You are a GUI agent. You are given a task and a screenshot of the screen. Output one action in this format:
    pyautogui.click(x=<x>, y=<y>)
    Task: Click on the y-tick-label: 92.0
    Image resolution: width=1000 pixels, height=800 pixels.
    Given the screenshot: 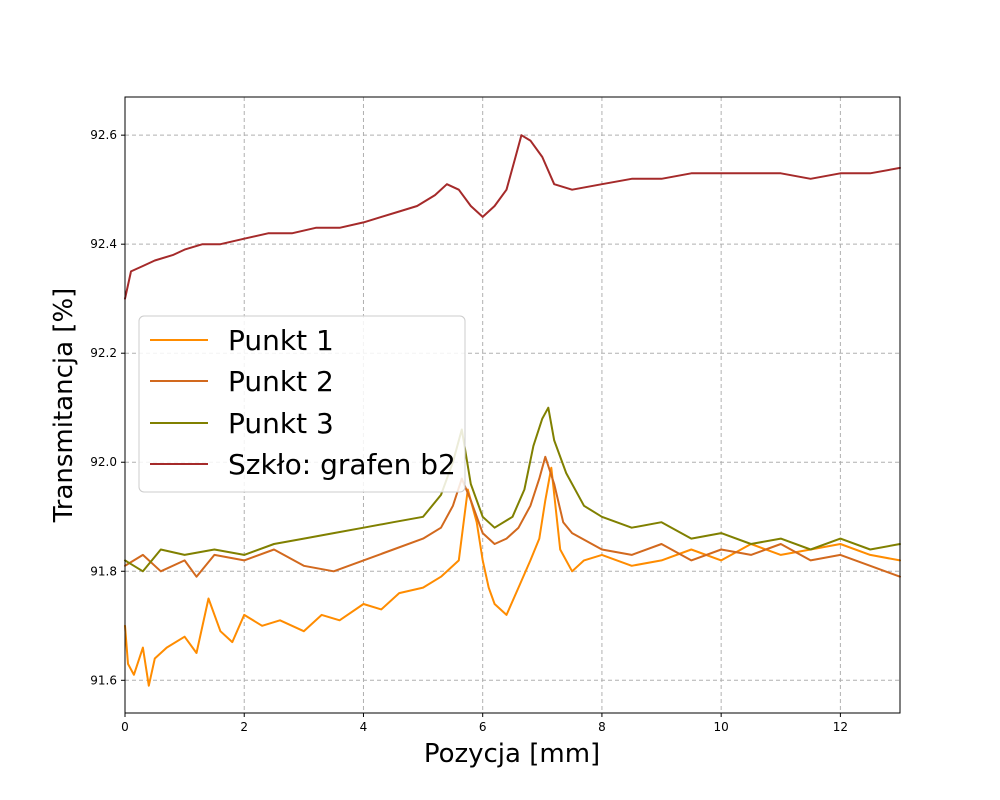 What is the action you would take?
    pyautogui.click(x=103, y=462)
    